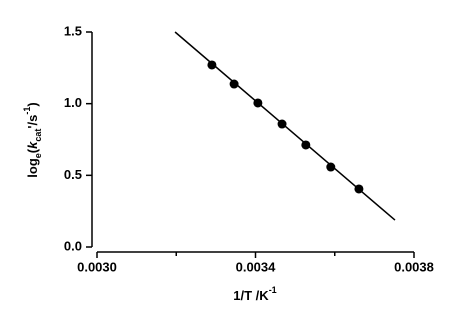 This screenshot has height=331, width=474. What do you see at coordinates (73, 245) in the screenshot?
I see `y-tick-label: 0.0` at bounding box center [73, 245].